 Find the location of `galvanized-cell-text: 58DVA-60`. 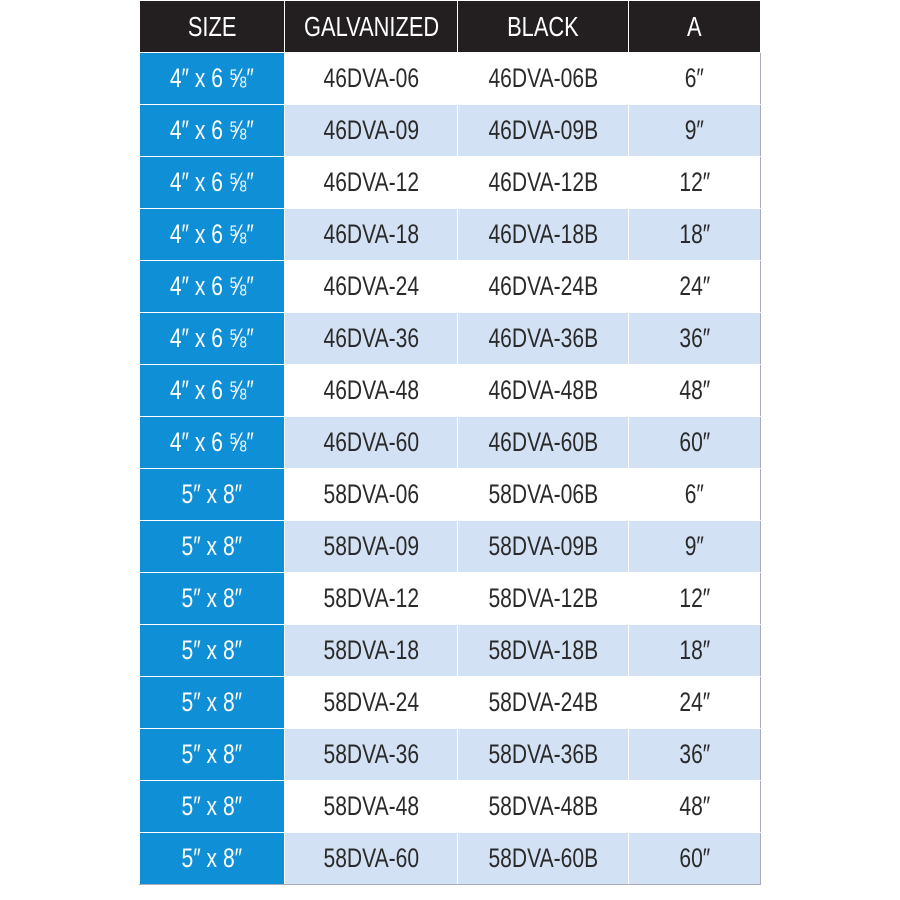

galvanized-cell-text: 58DVA-60 is located at coordinates (371, 858).